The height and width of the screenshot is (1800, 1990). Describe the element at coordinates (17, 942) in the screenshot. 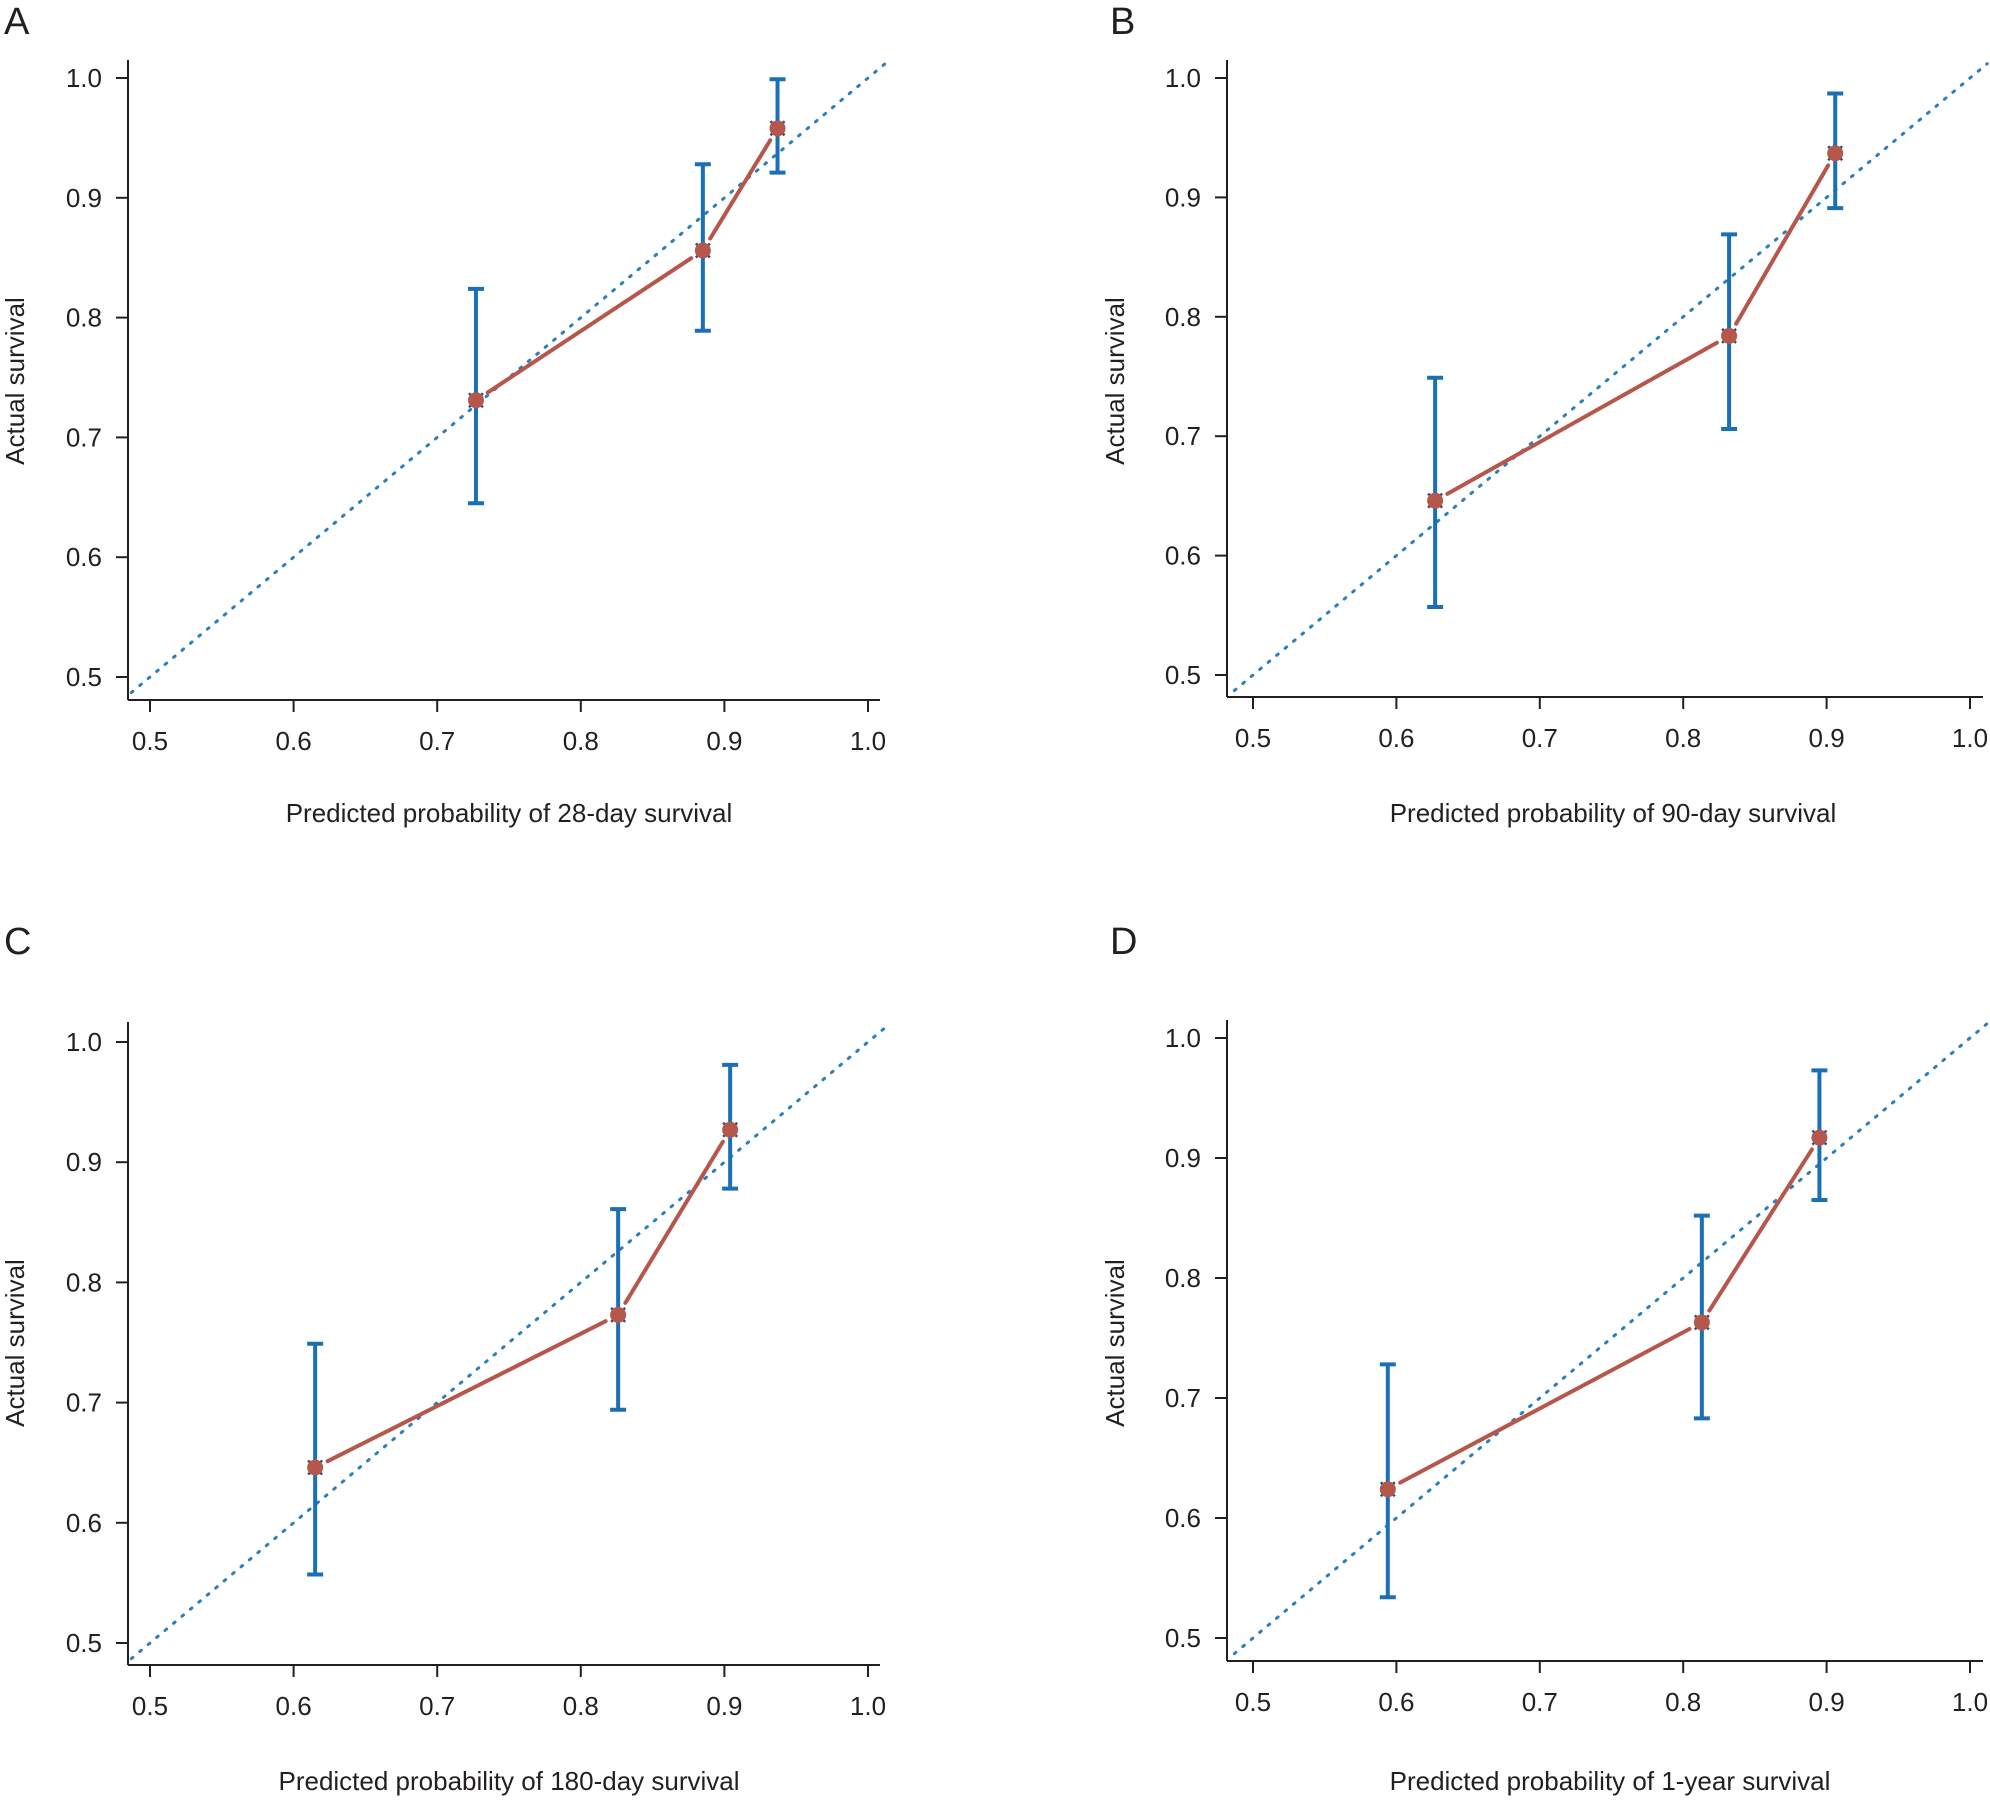

I see `panel-letter-c: C` at that location.